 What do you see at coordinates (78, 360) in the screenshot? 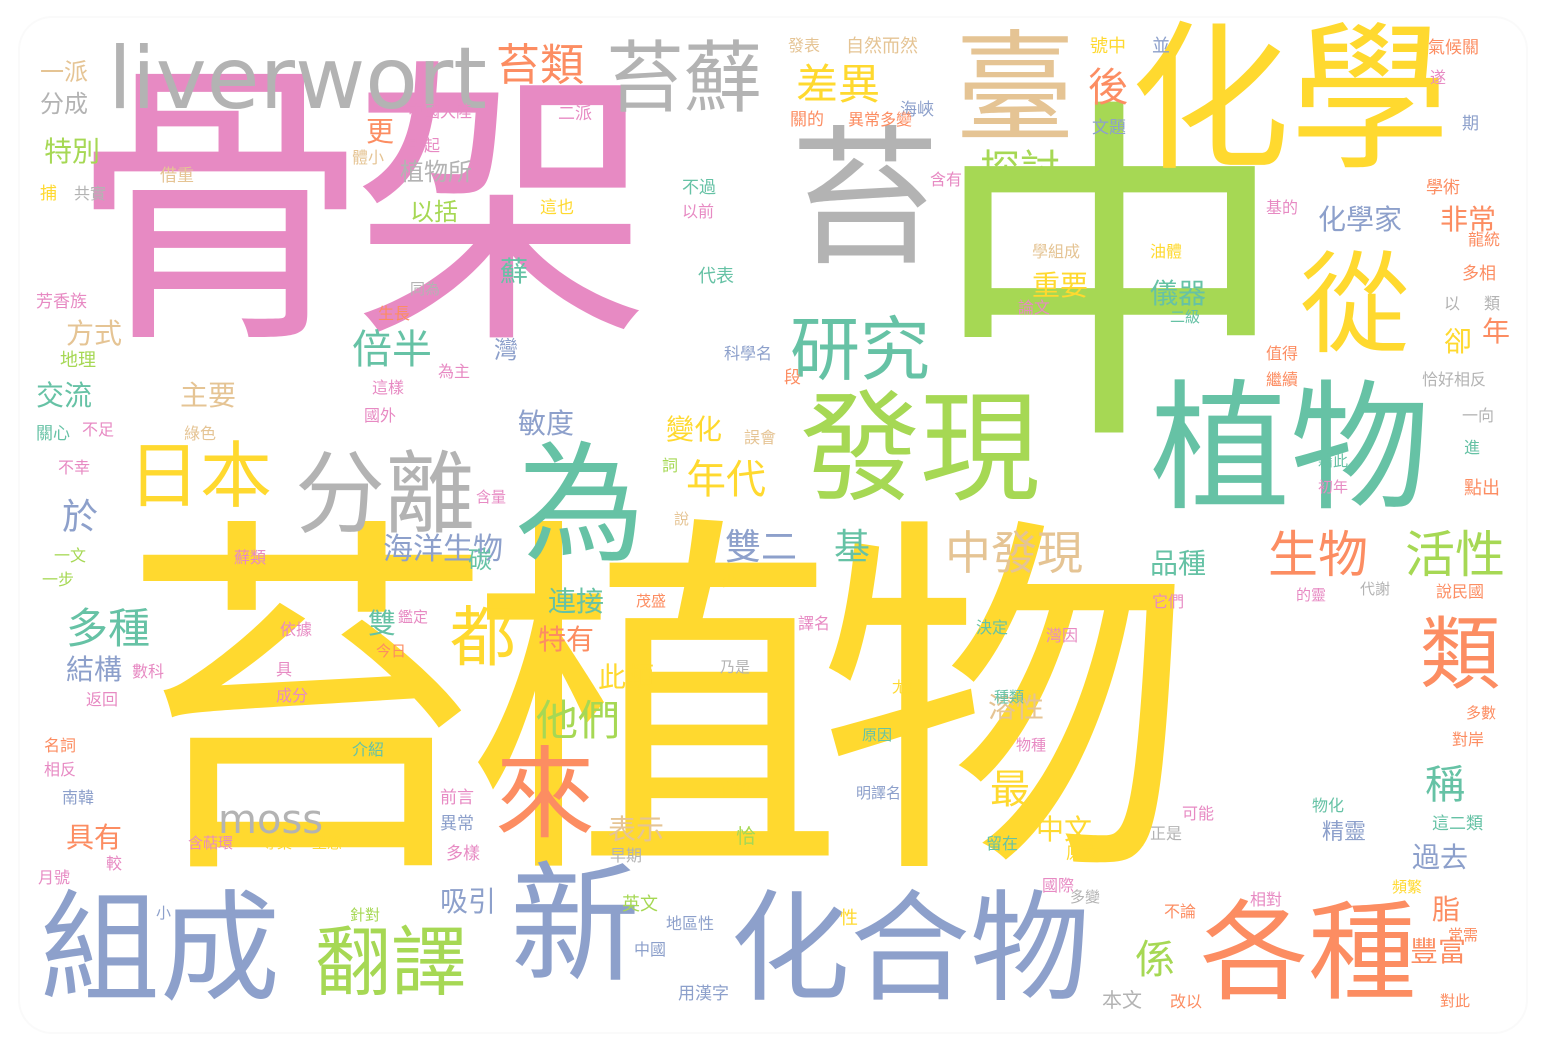
I see `word-112: 地理` at bounding box center [78, 360].